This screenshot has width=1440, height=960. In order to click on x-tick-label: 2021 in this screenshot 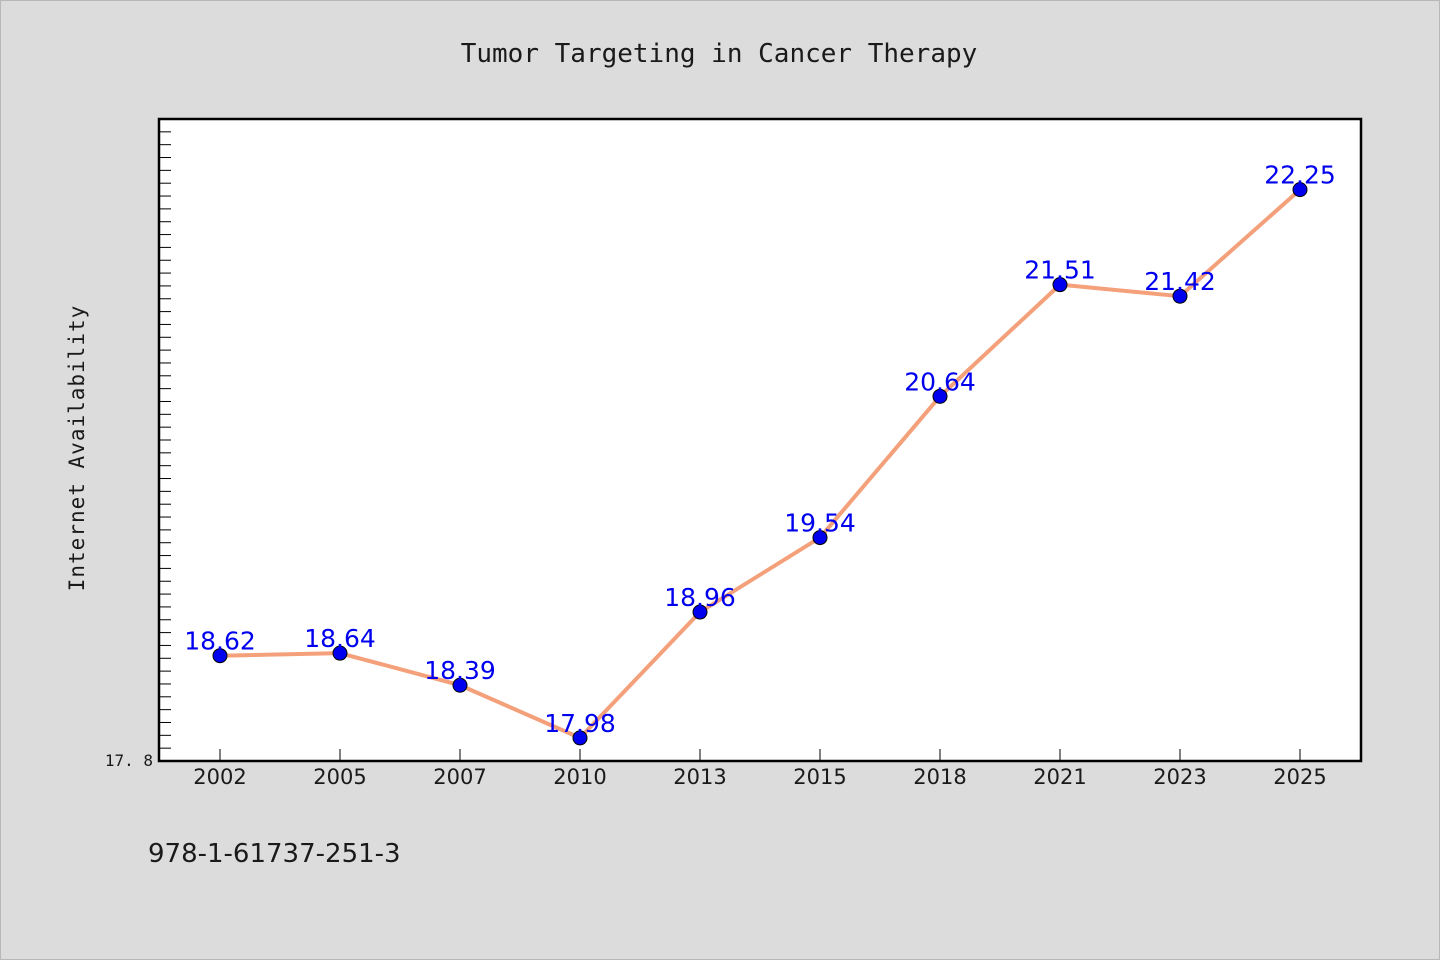, I will do `click(1059, 777)`.